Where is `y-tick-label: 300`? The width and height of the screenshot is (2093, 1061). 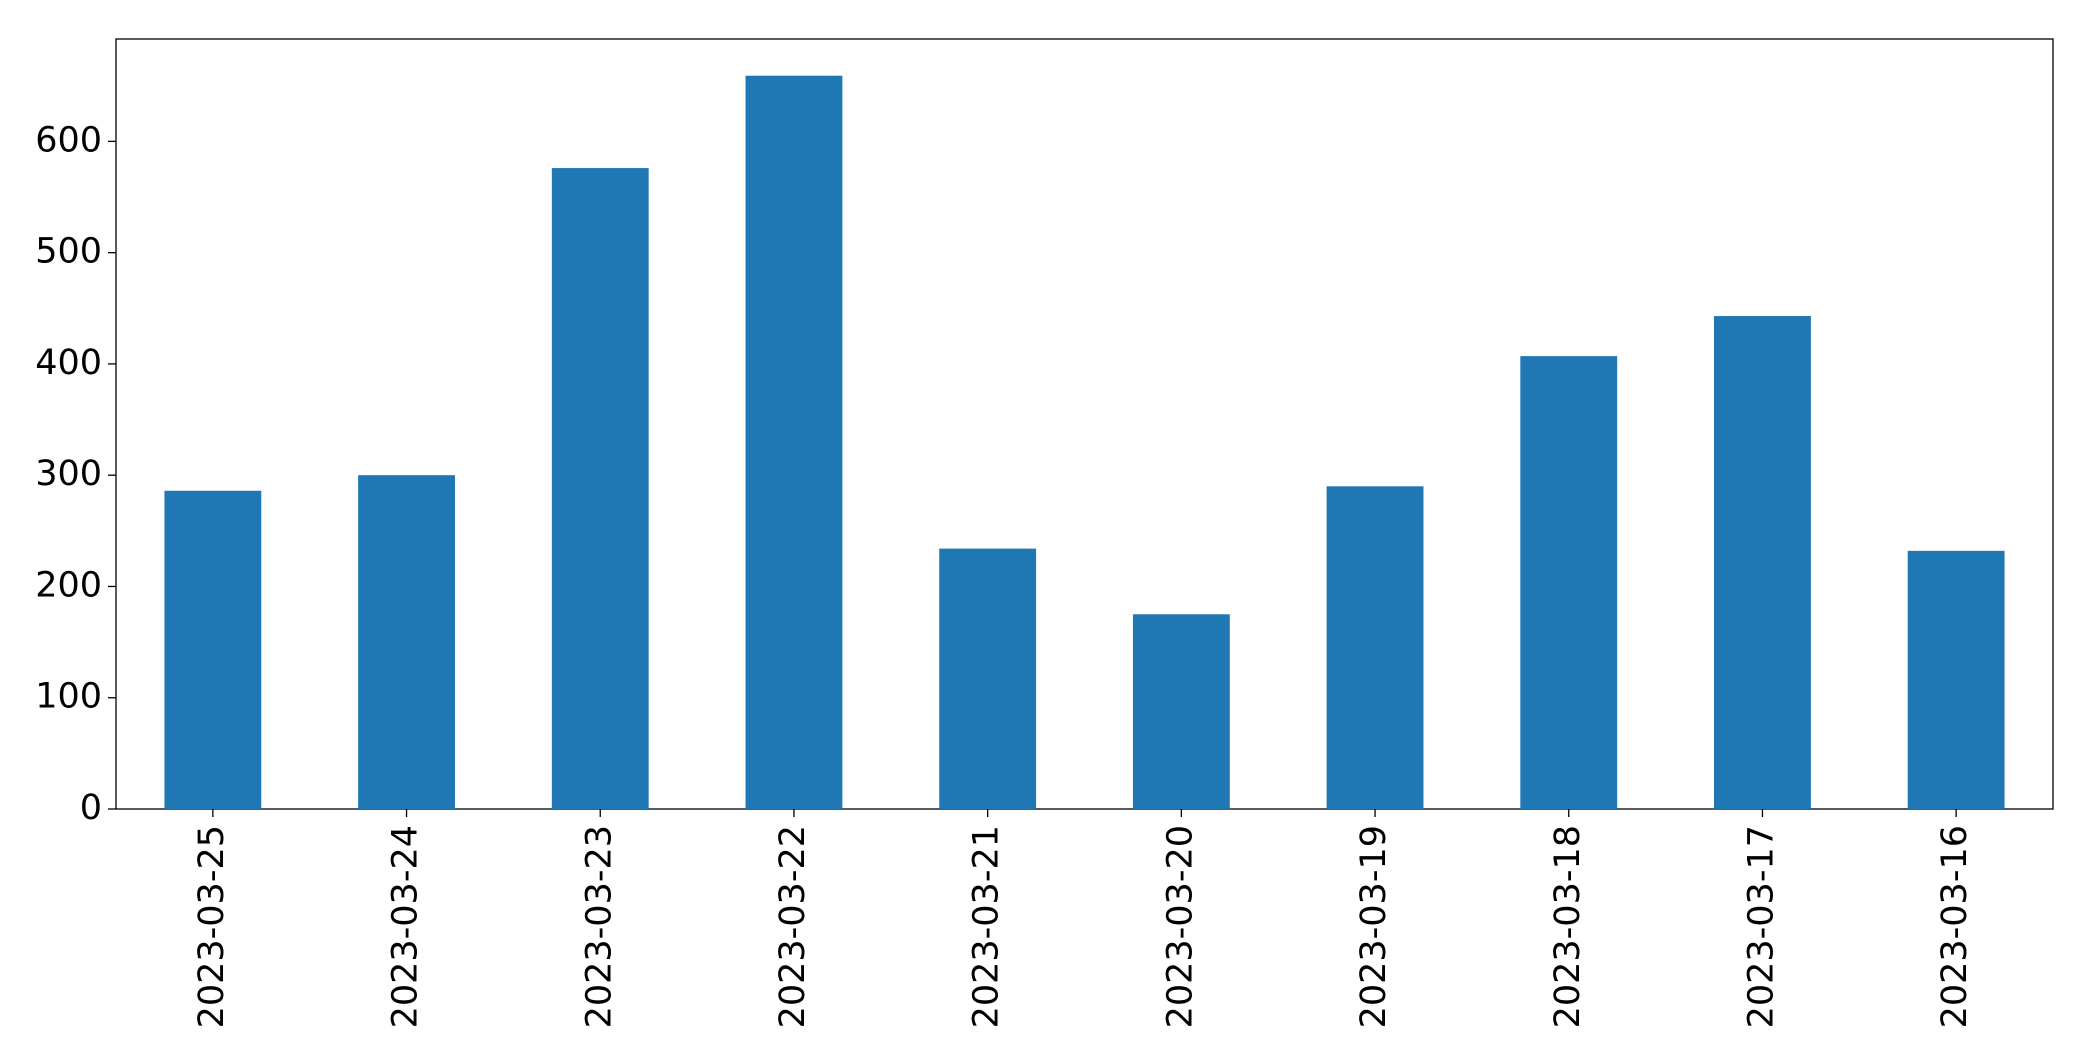 y-tick-label: 300 is located at coordinates (68, 474).